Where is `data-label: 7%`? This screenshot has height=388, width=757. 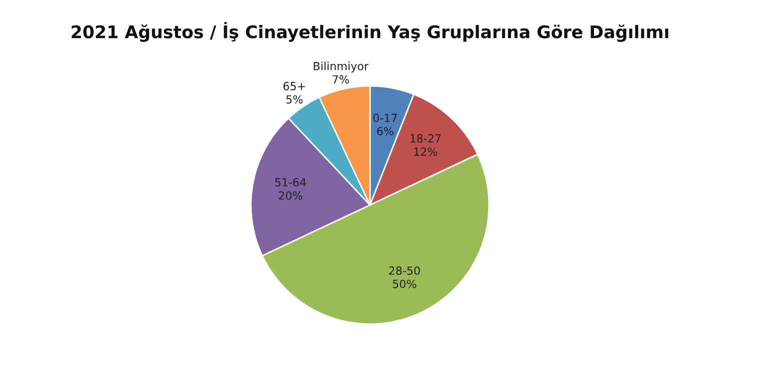 data-label: 7% is located at coordinates (340, 79).